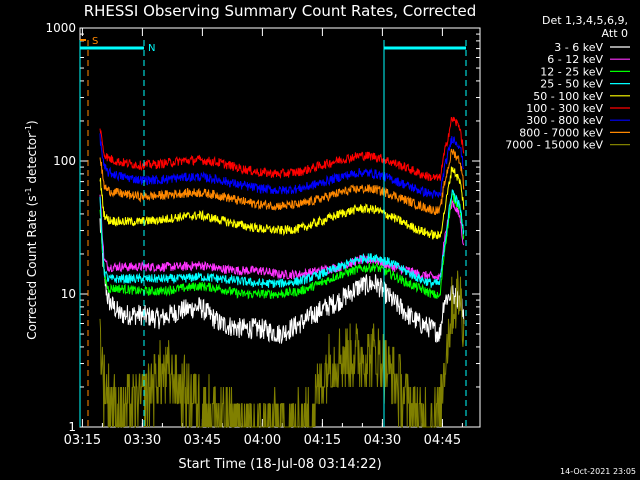  Describe the element at coordinates (82, 440) in the screenshot. I see `x-tick-label: 03:15` at that location.